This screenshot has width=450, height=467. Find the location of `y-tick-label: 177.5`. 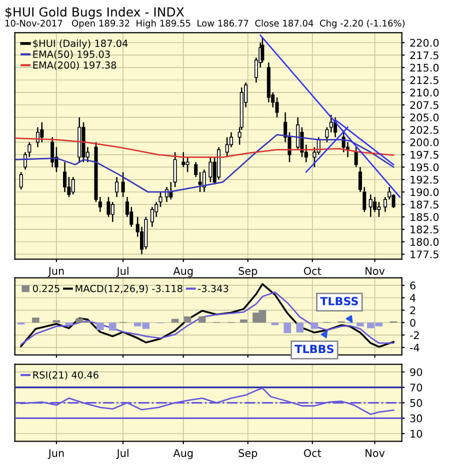

y-tick-label: 177.5 is located at coordinates (424, 254).